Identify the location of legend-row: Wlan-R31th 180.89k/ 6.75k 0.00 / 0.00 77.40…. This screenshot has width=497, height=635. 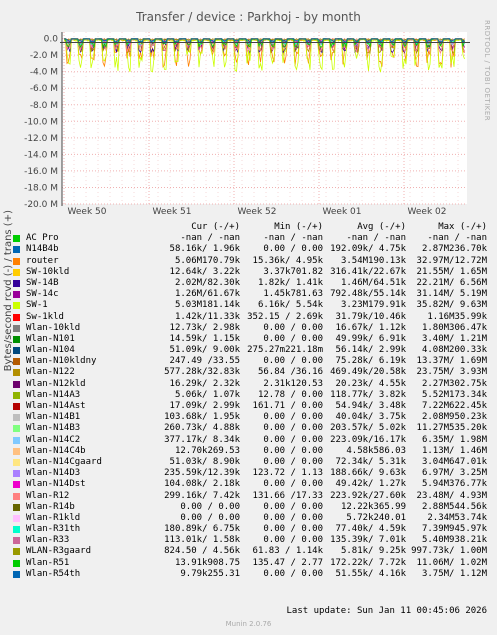
(252, 529).